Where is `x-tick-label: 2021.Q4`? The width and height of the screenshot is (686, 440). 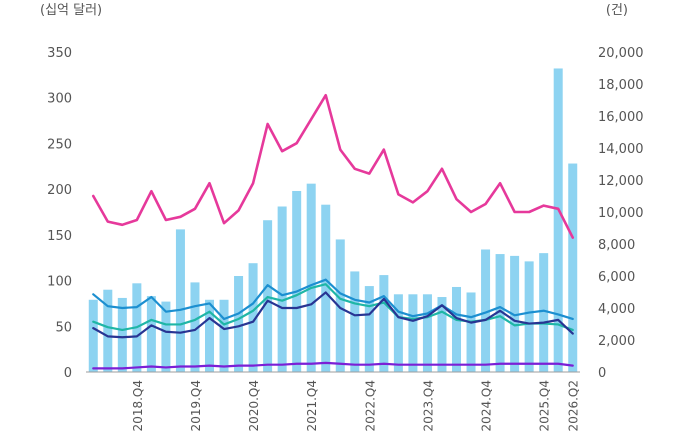
x-tick-label: 2021.Q4 is located at coordinates (312, 405).